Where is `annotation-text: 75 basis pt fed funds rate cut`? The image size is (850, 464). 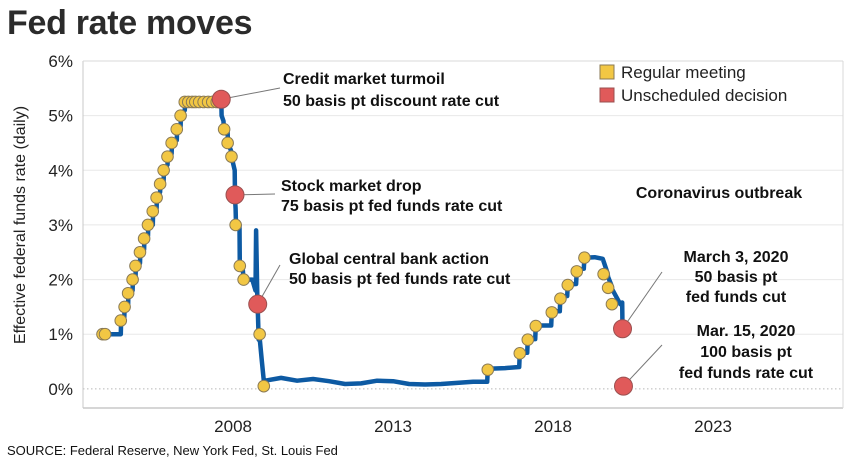
annotation-text: 75 basis pt fed funds rate cut is located at coordinates (392, 206).